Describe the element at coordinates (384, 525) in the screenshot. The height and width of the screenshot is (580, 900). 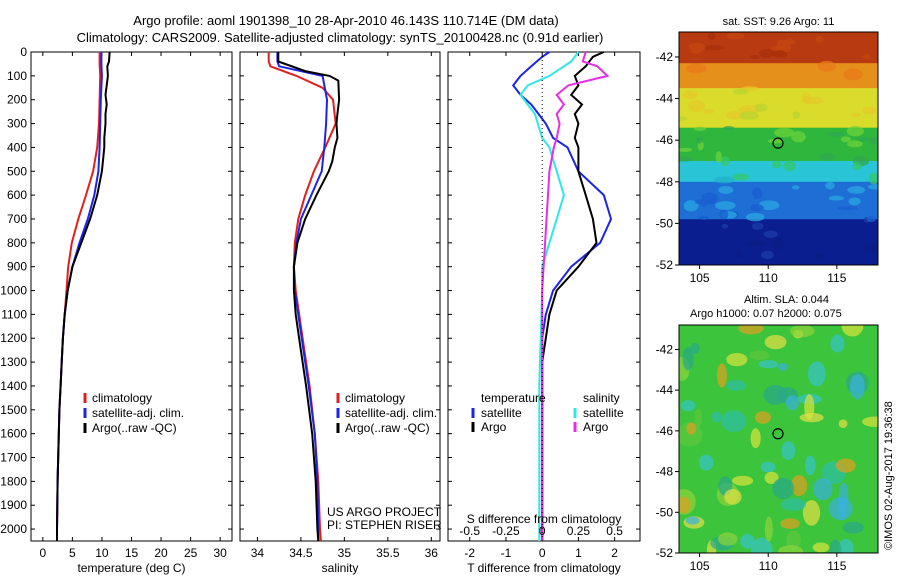
I see `pi-credit: PI: STEPHEN RISER` at that location.